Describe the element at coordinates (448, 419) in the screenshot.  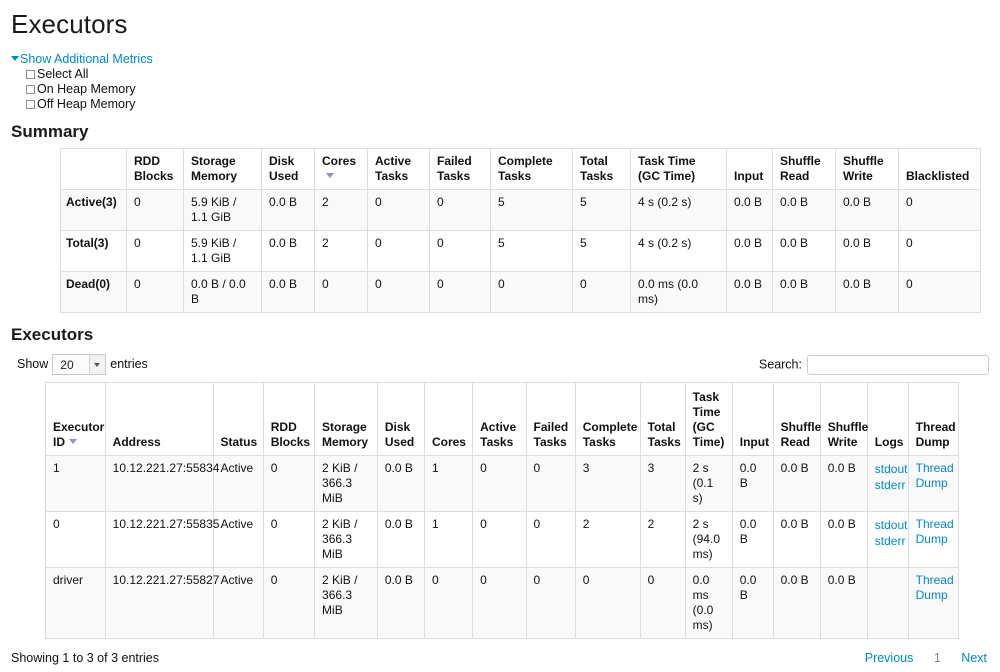
I see `exec-col-cores: Cores` at that location.